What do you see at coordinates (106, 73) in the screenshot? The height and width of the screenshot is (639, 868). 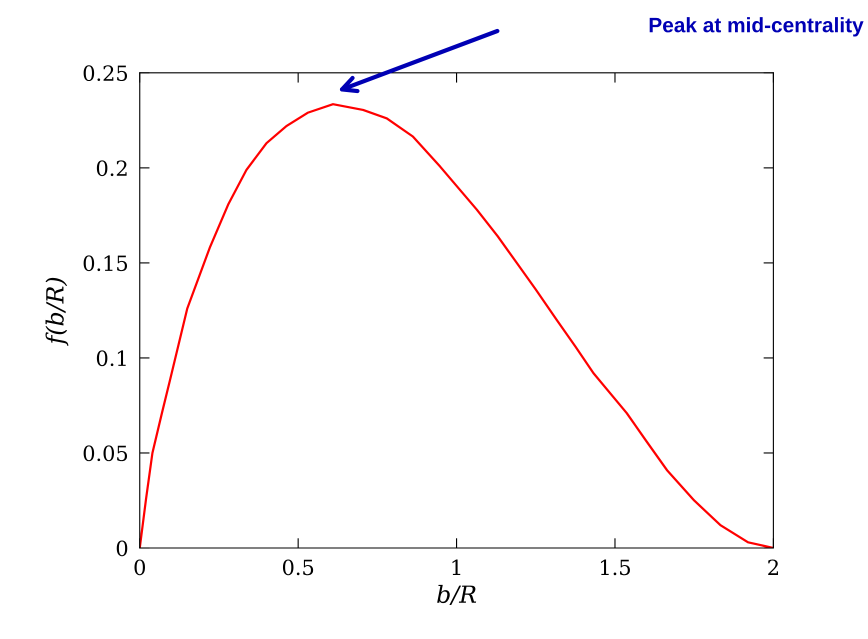 I see `y-tick-label: 0.25` at bounding box center [106, 73].